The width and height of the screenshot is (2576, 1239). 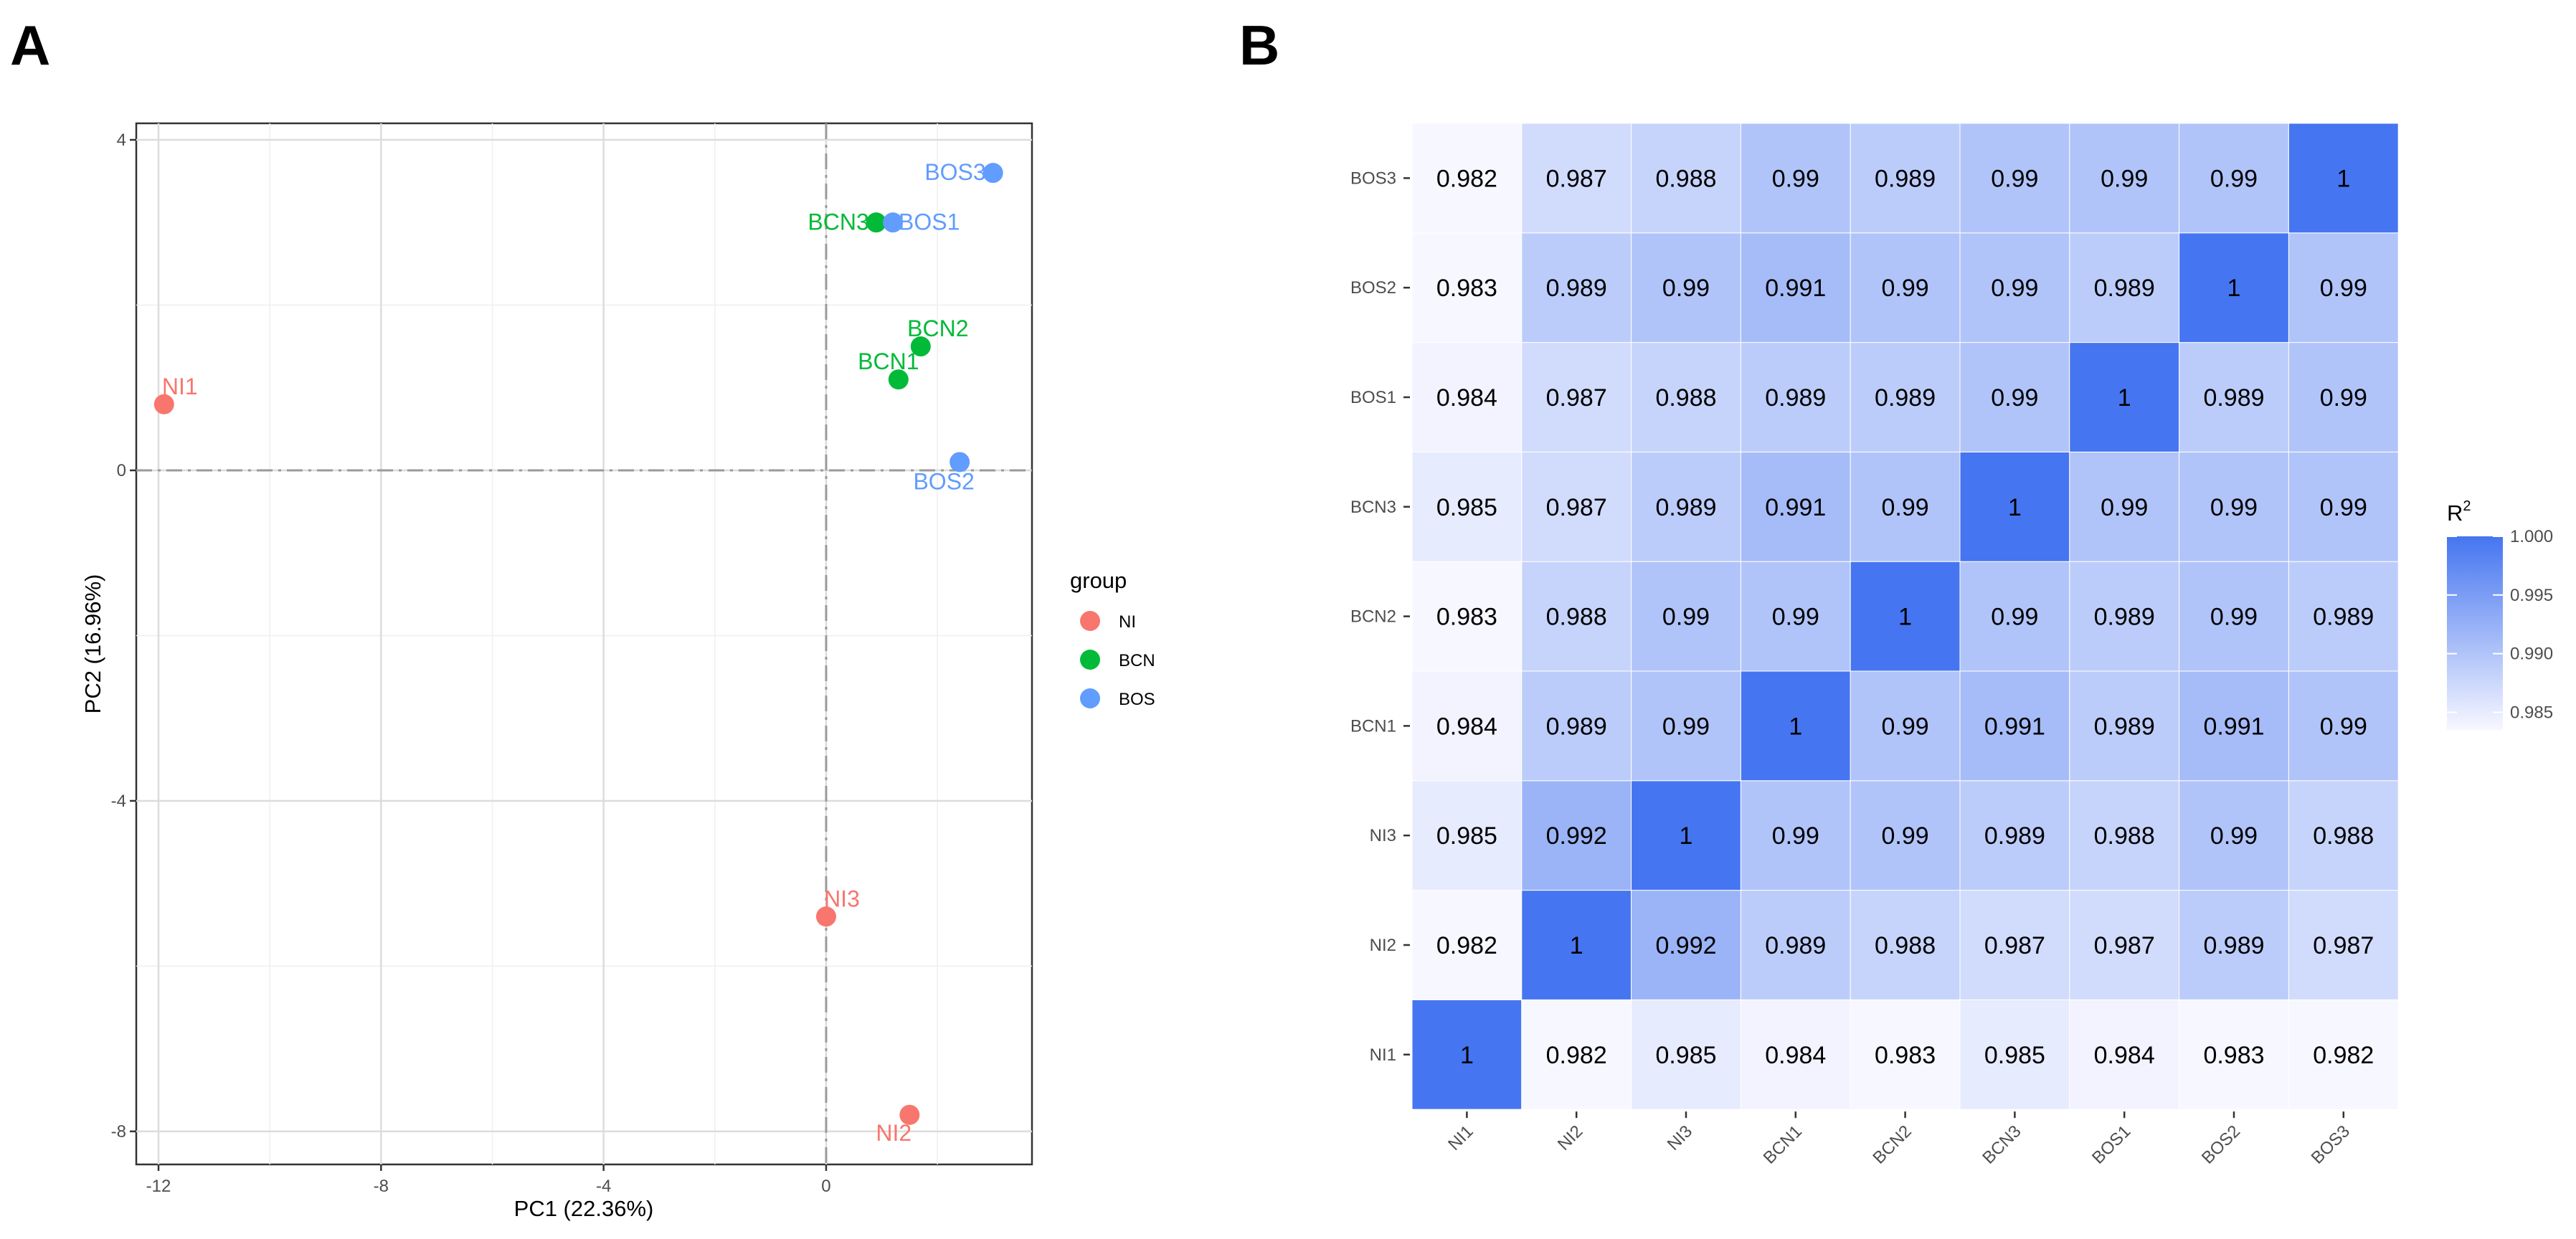 I want to click on heatmap-cell-bos2-ni2, so click(x=1576, y=287).